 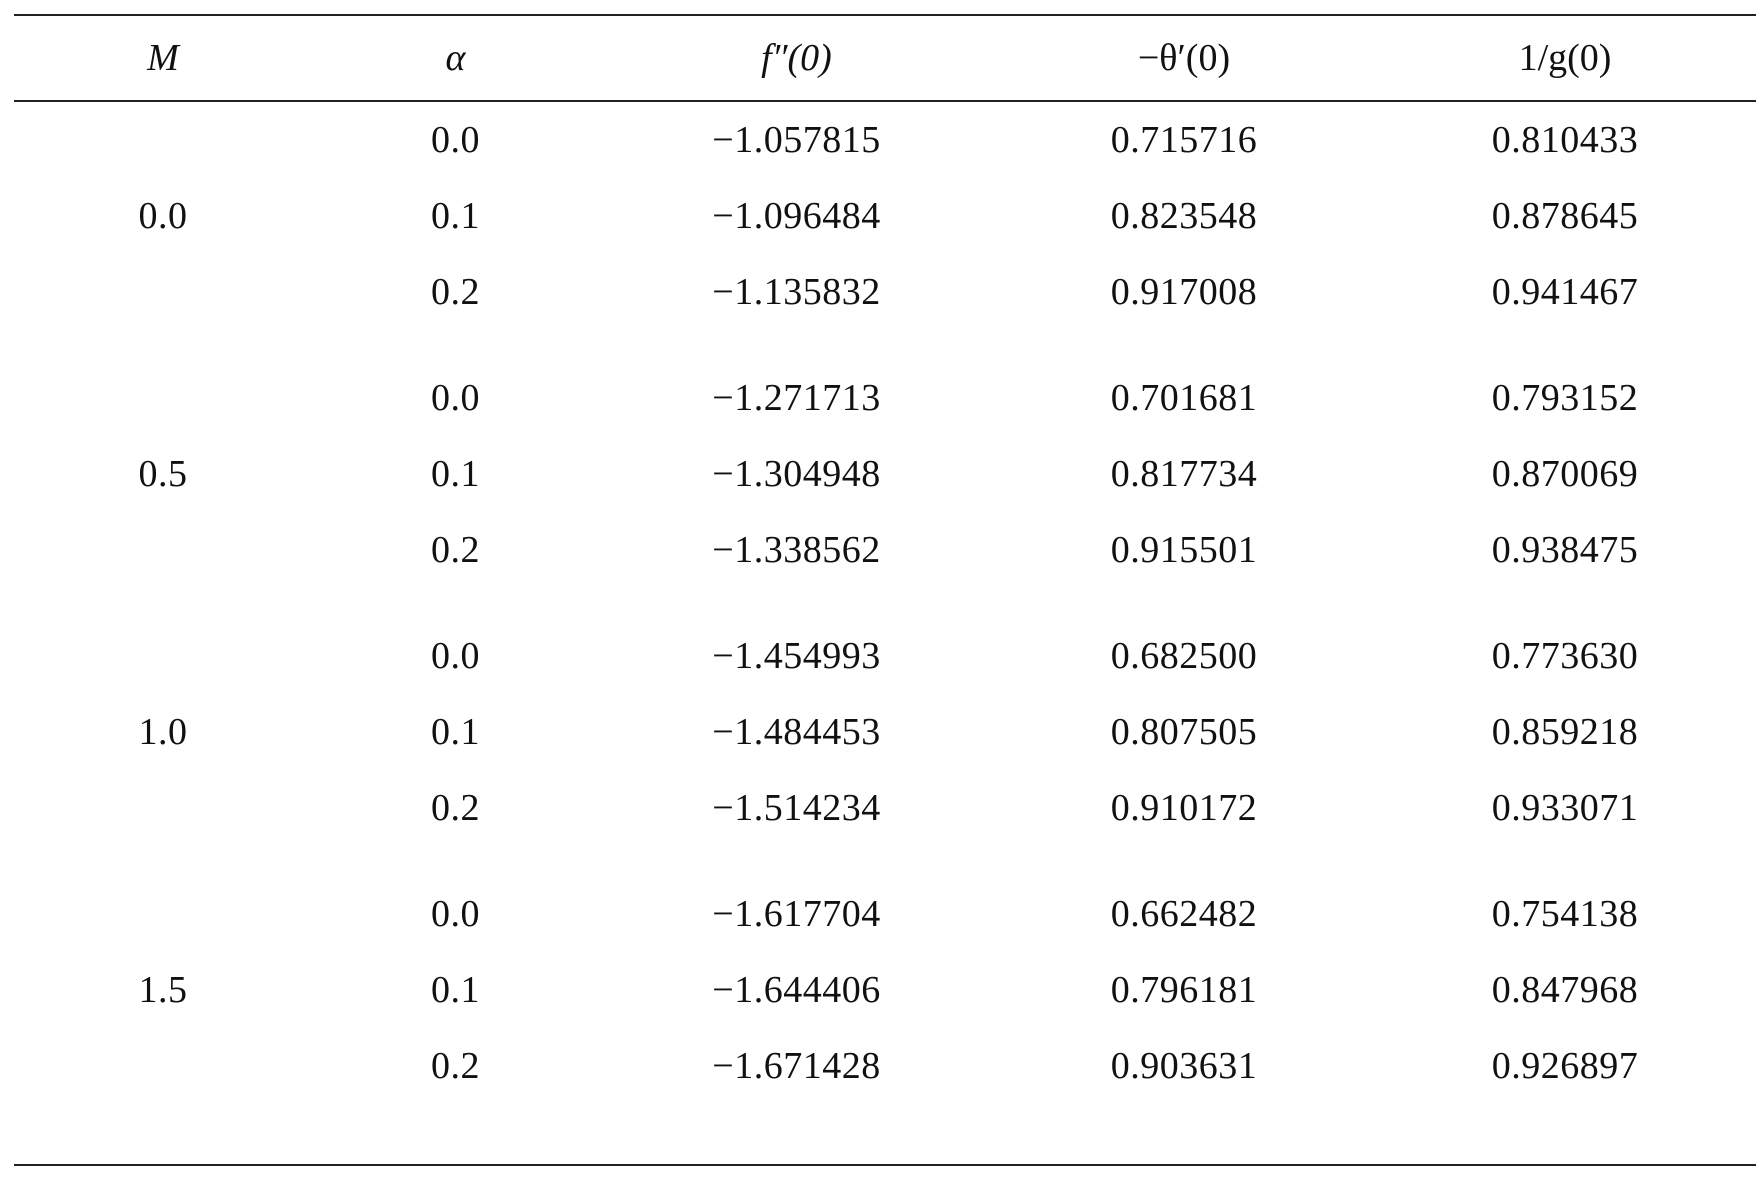 I want to click on theta-cell: 0.662482, so click(x=1184, y=914).